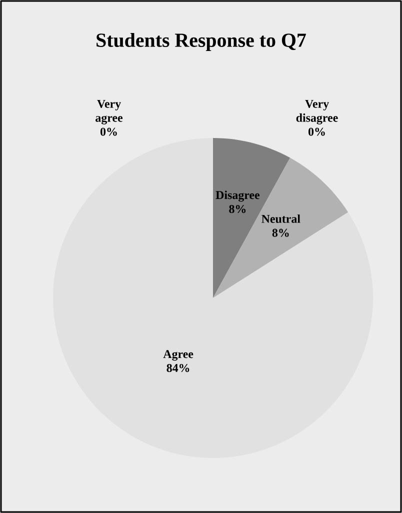 This screenshot has height=513, width=402. Describe the element at coordinates (317, 112) in the screenshot. I see `category-label: Very disagree` at that location.